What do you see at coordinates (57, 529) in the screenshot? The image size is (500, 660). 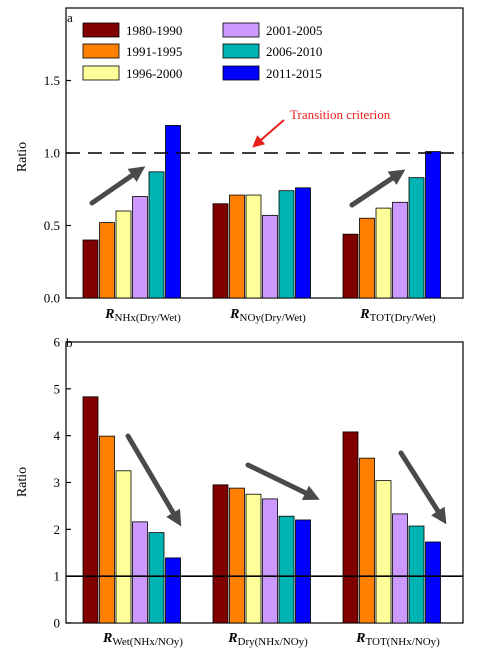 I see `y-tick-label: 2` at bounding box center [57, 529].